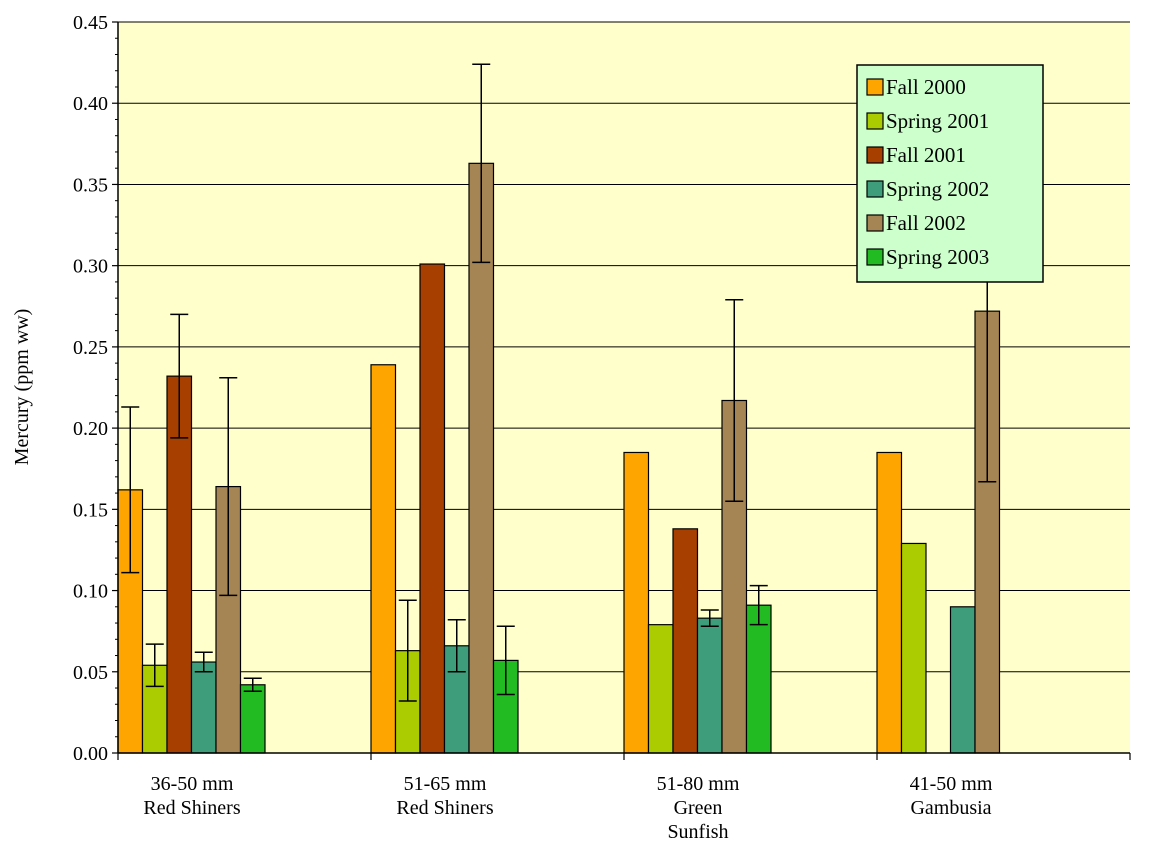 The width and height of the screenshot is (1149, 865). I want to click on legend-label: Fall 2001, so click(926, 155).